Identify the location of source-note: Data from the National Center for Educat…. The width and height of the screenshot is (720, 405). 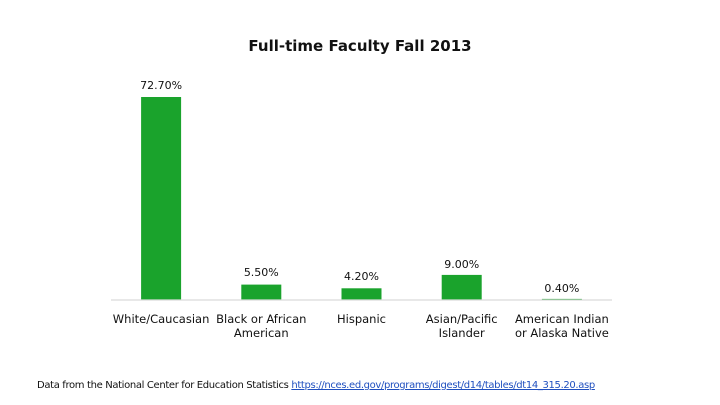
(375, 385).